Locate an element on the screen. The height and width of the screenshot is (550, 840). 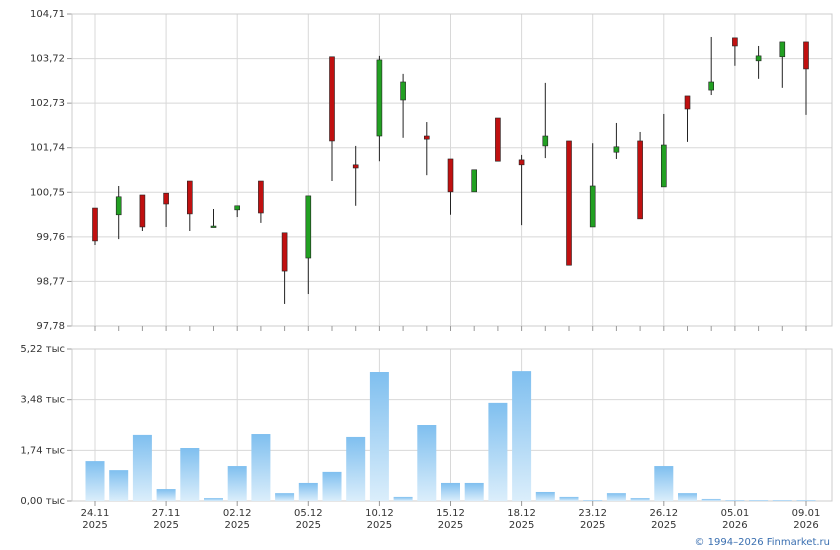
x-tick-label: 05.12 2025 is located at coordinates (308, 519).